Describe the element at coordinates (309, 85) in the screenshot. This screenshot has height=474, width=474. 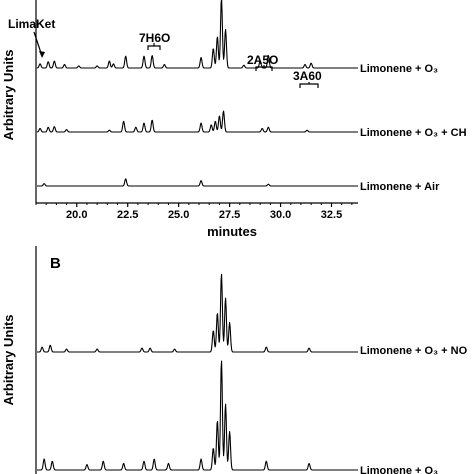
I see `annotation-3a60-bracket` at that location.